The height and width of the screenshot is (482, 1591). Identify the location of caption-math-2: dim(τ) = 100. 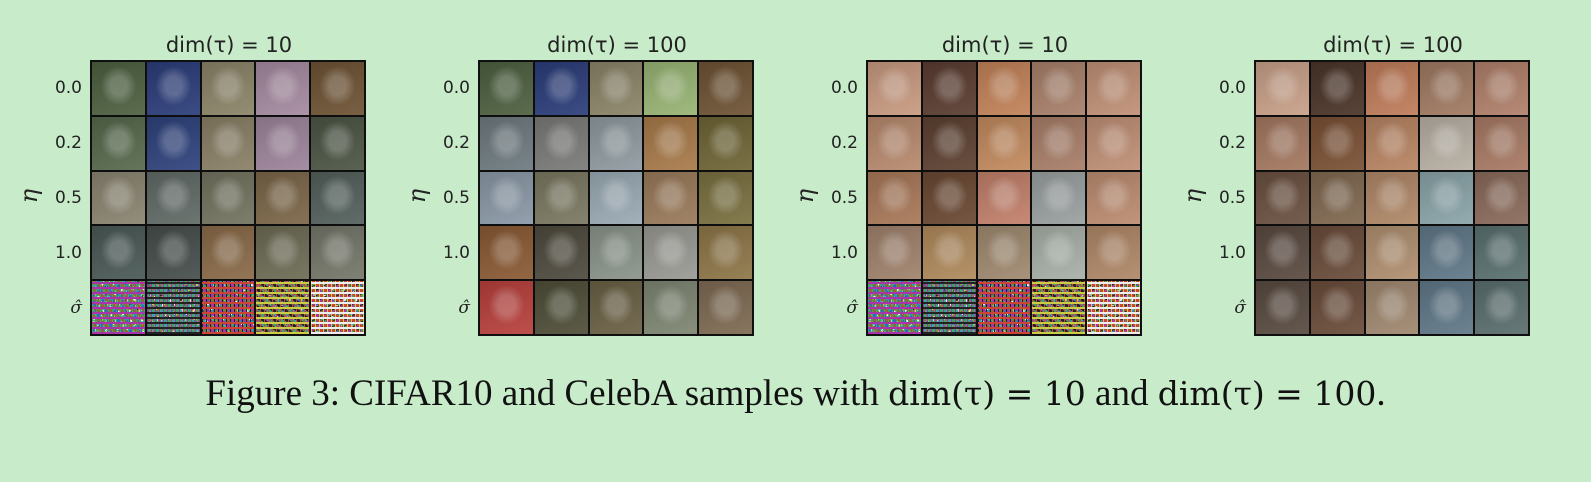
(1267, 393).